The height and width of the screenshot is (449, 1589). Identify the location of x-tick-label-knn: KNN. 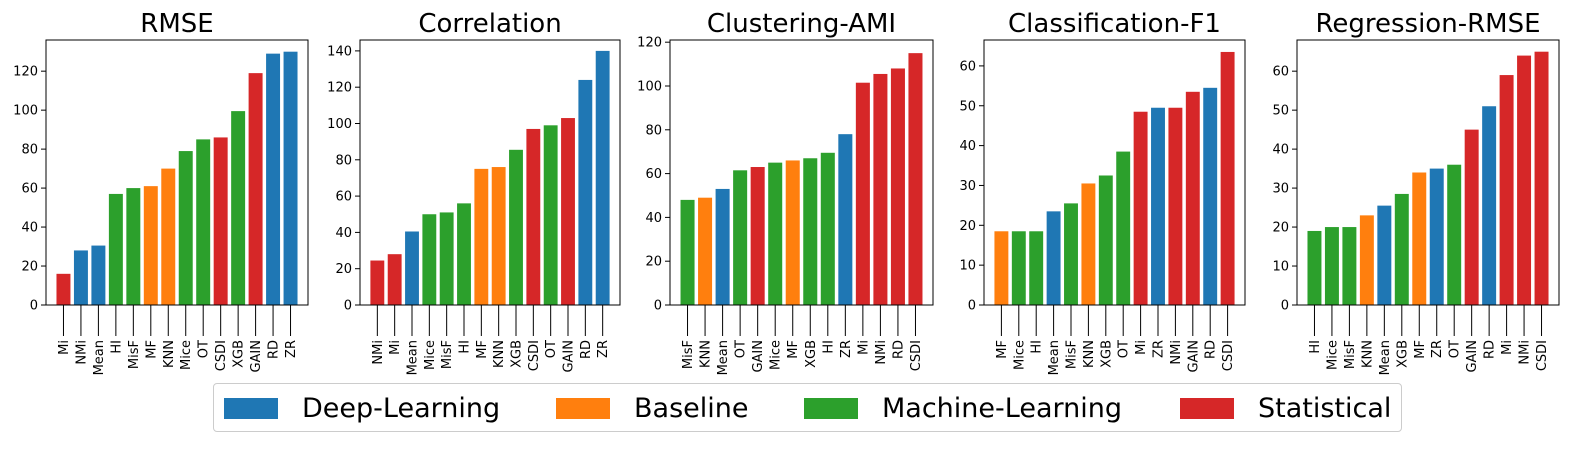
(1367, 354).